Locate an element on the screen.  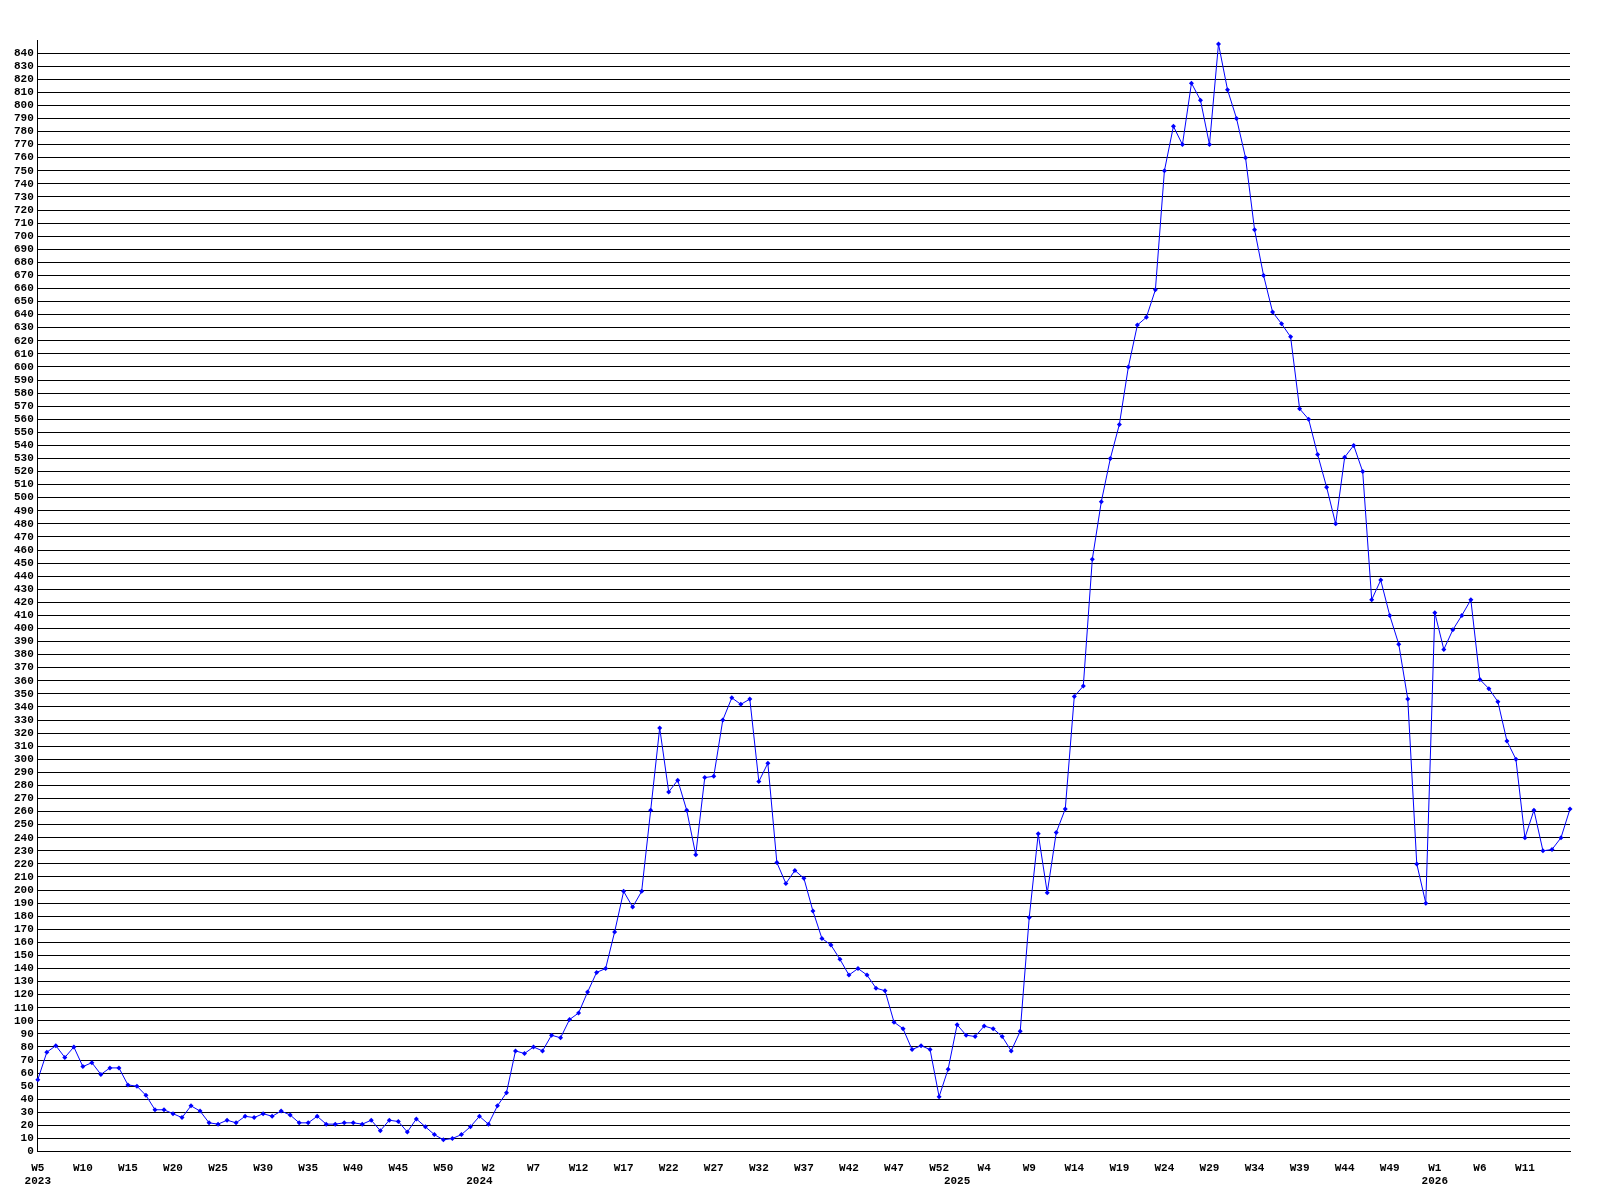
y-tick-label: 200 is located at coordinates (23, 889).